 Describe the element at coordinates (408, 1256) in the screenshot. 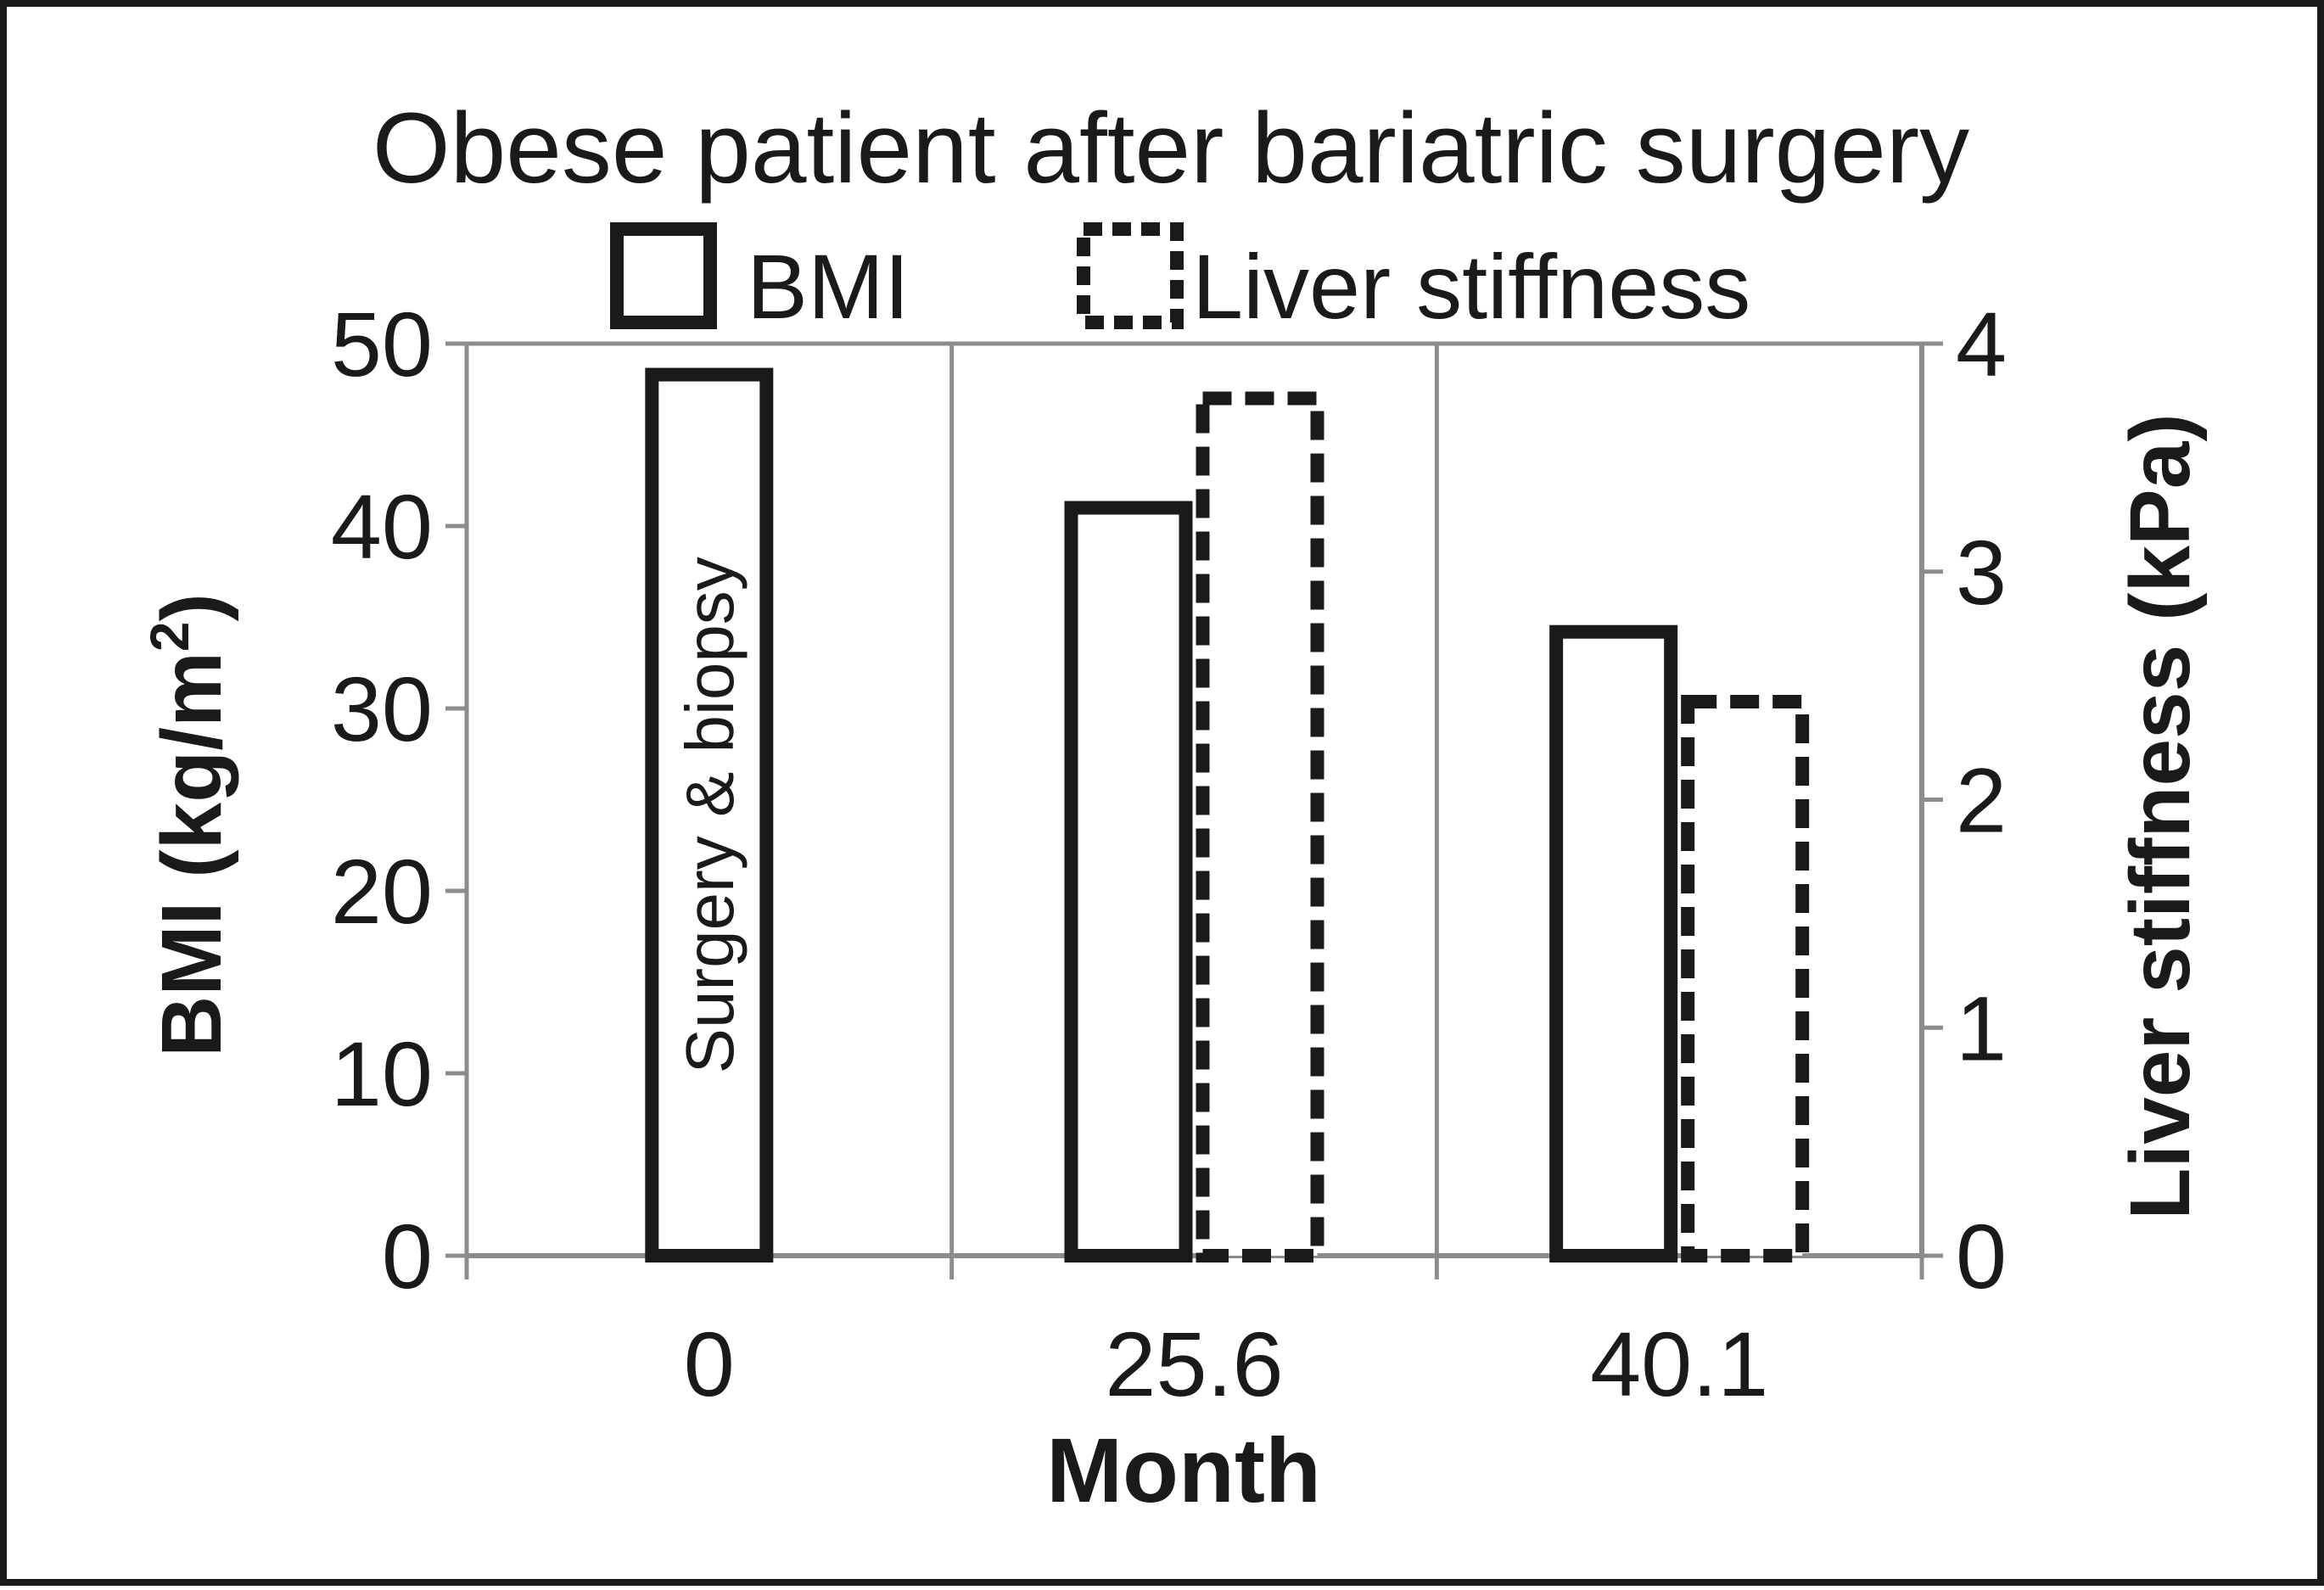

I see `y-left-tick-label-0: 0` at that location.